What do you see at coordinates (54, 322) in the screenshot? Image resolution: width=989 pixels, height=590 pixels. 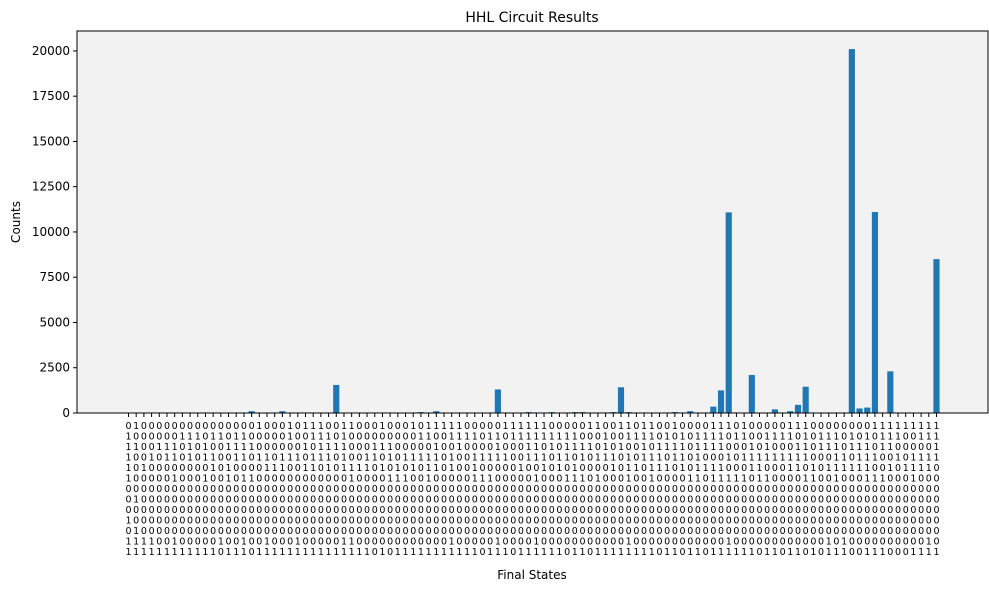 I see `y-tick-label-2: 5000` at bounding box center [54, 322].